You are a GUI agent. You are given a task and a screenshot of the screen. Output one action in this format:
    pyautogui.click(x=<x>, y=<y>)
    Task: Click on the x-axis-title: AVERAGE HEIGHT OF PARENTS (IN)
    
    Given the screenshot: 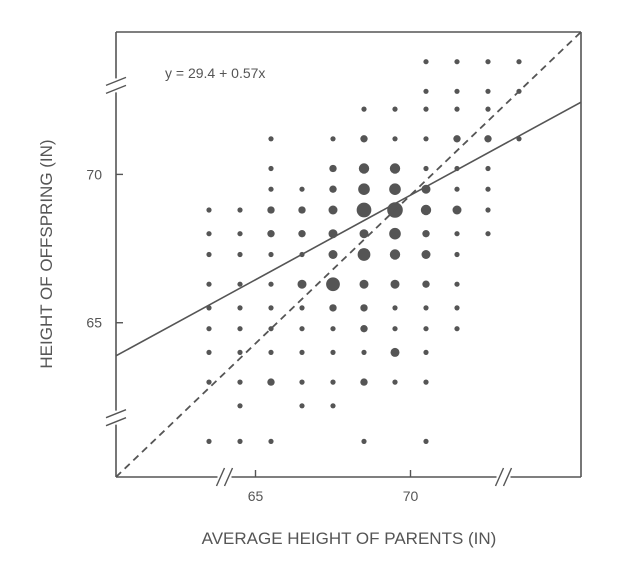 What is the action you would take?
    pyautogui.click(x=349, y=538)
    